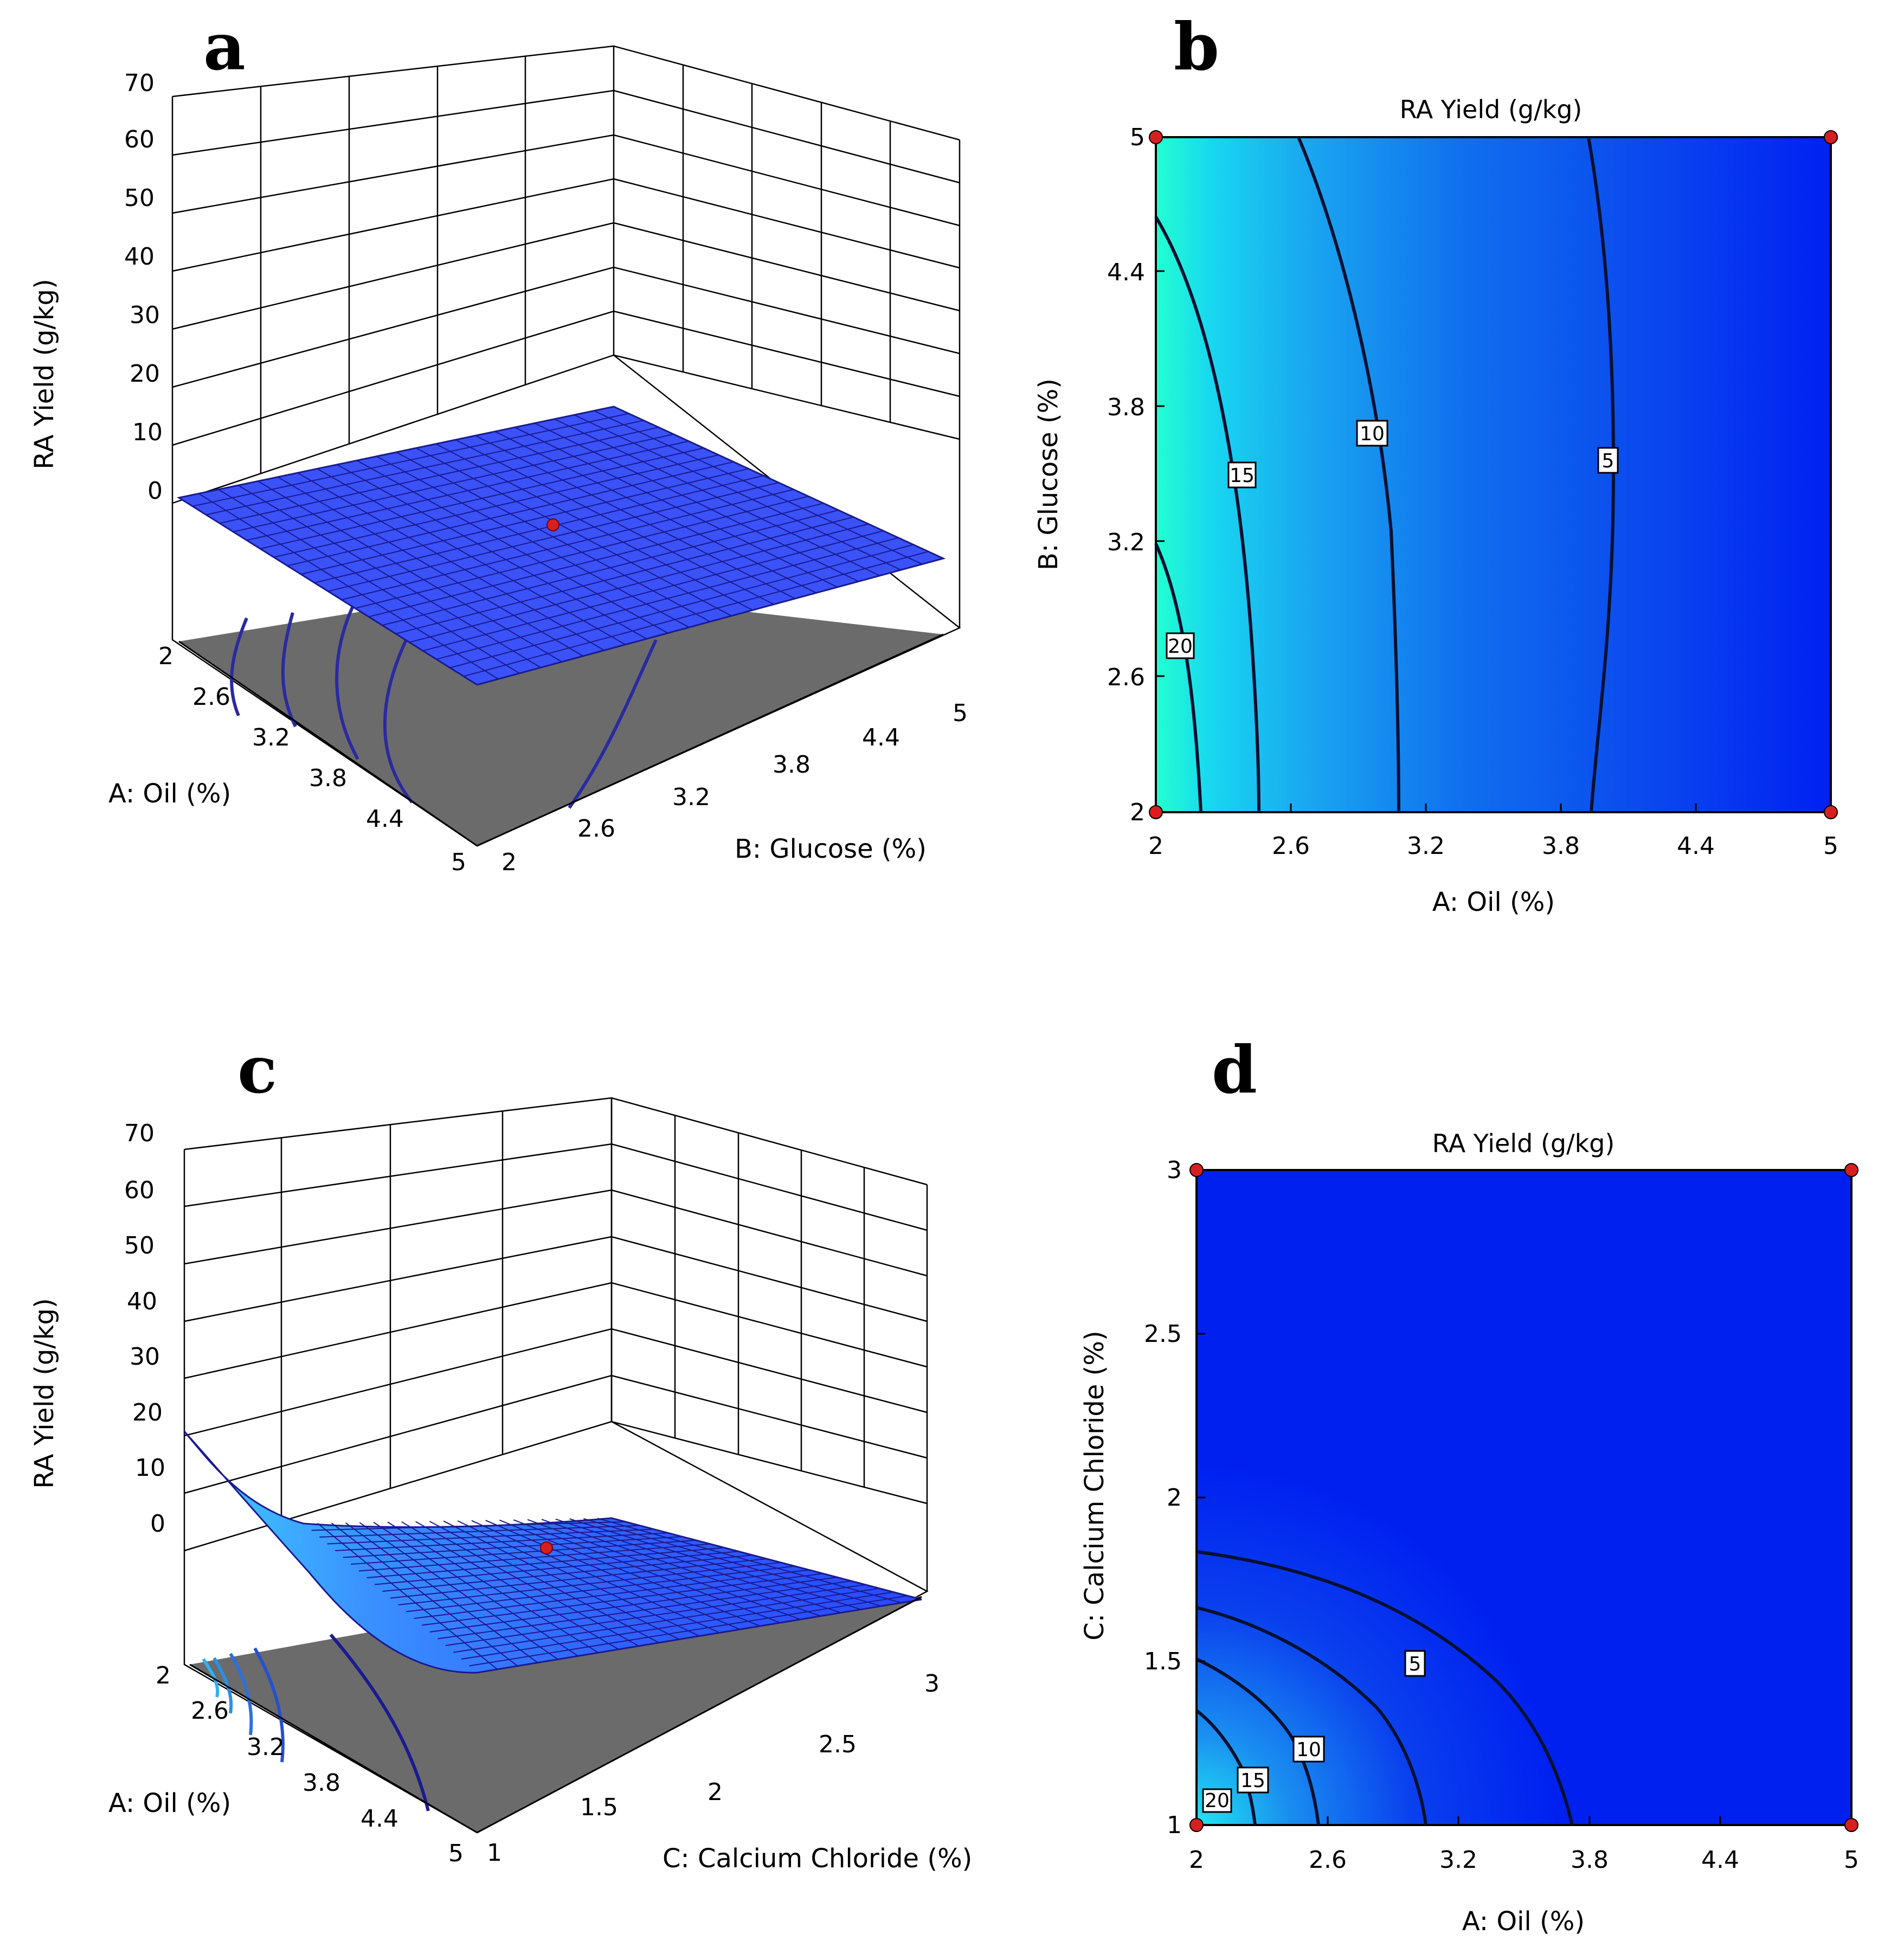 Image resolution: width=1891 pixels, height=1960 pixels. I want to click on y-tick-c: 2, so click(715, 1792).